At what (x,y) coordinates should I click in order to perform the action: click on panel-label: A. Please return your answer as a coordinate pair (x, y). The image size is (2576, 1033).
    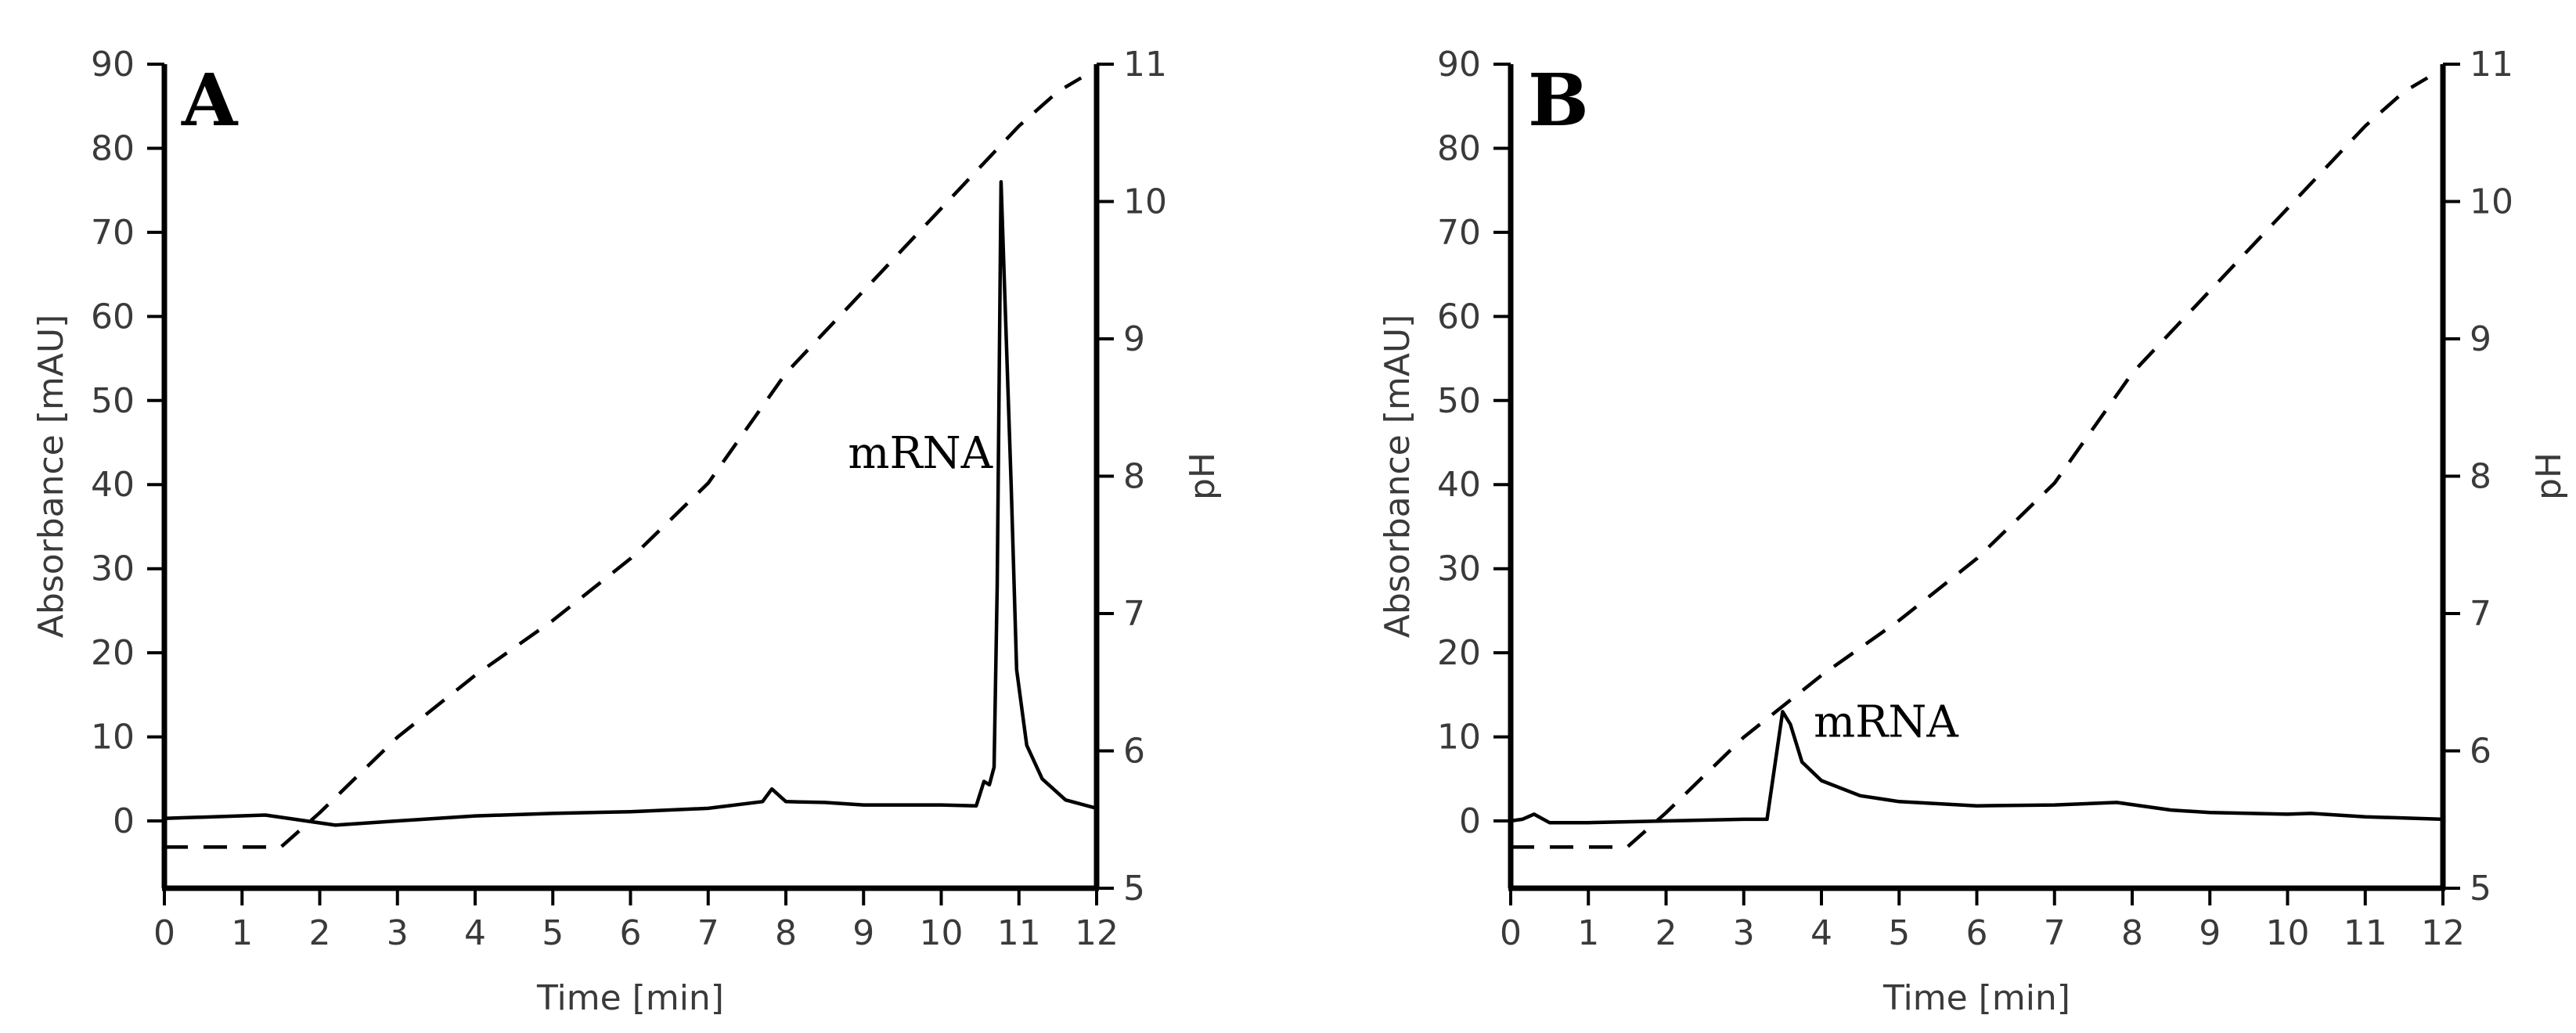
    Looking at the image, I should click on (210, 100).